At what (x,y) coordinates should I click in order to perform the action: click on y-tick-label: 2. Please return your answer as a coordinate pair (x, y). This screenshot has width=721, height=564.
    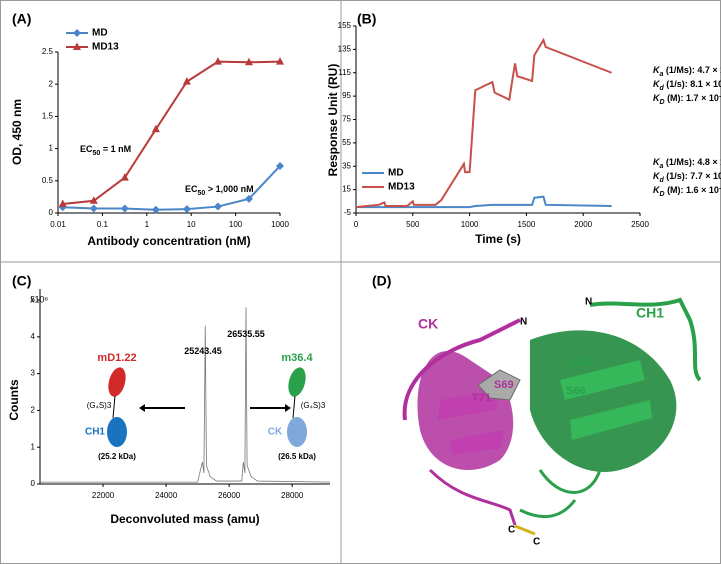
    Looking at the image, I should click on (51, 83).